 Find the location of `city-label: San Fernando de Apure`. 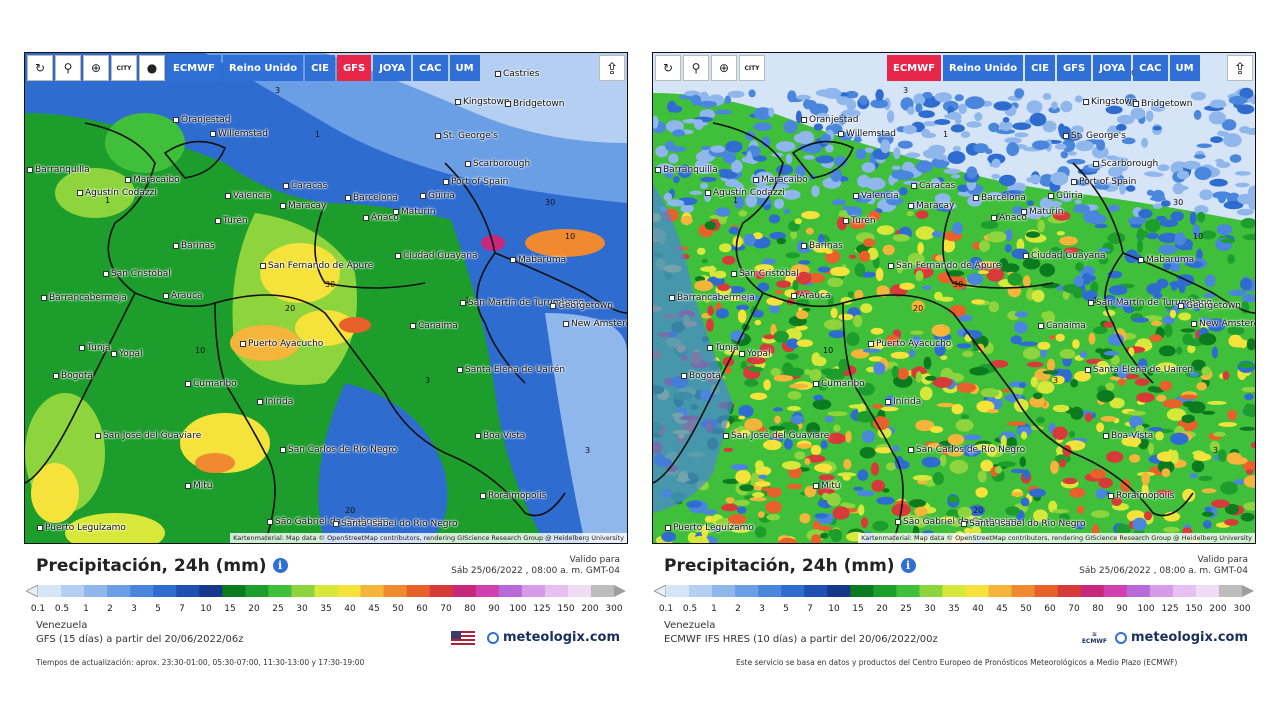

city-label: San Fernando de Apure is located at coordinates (944, 266).